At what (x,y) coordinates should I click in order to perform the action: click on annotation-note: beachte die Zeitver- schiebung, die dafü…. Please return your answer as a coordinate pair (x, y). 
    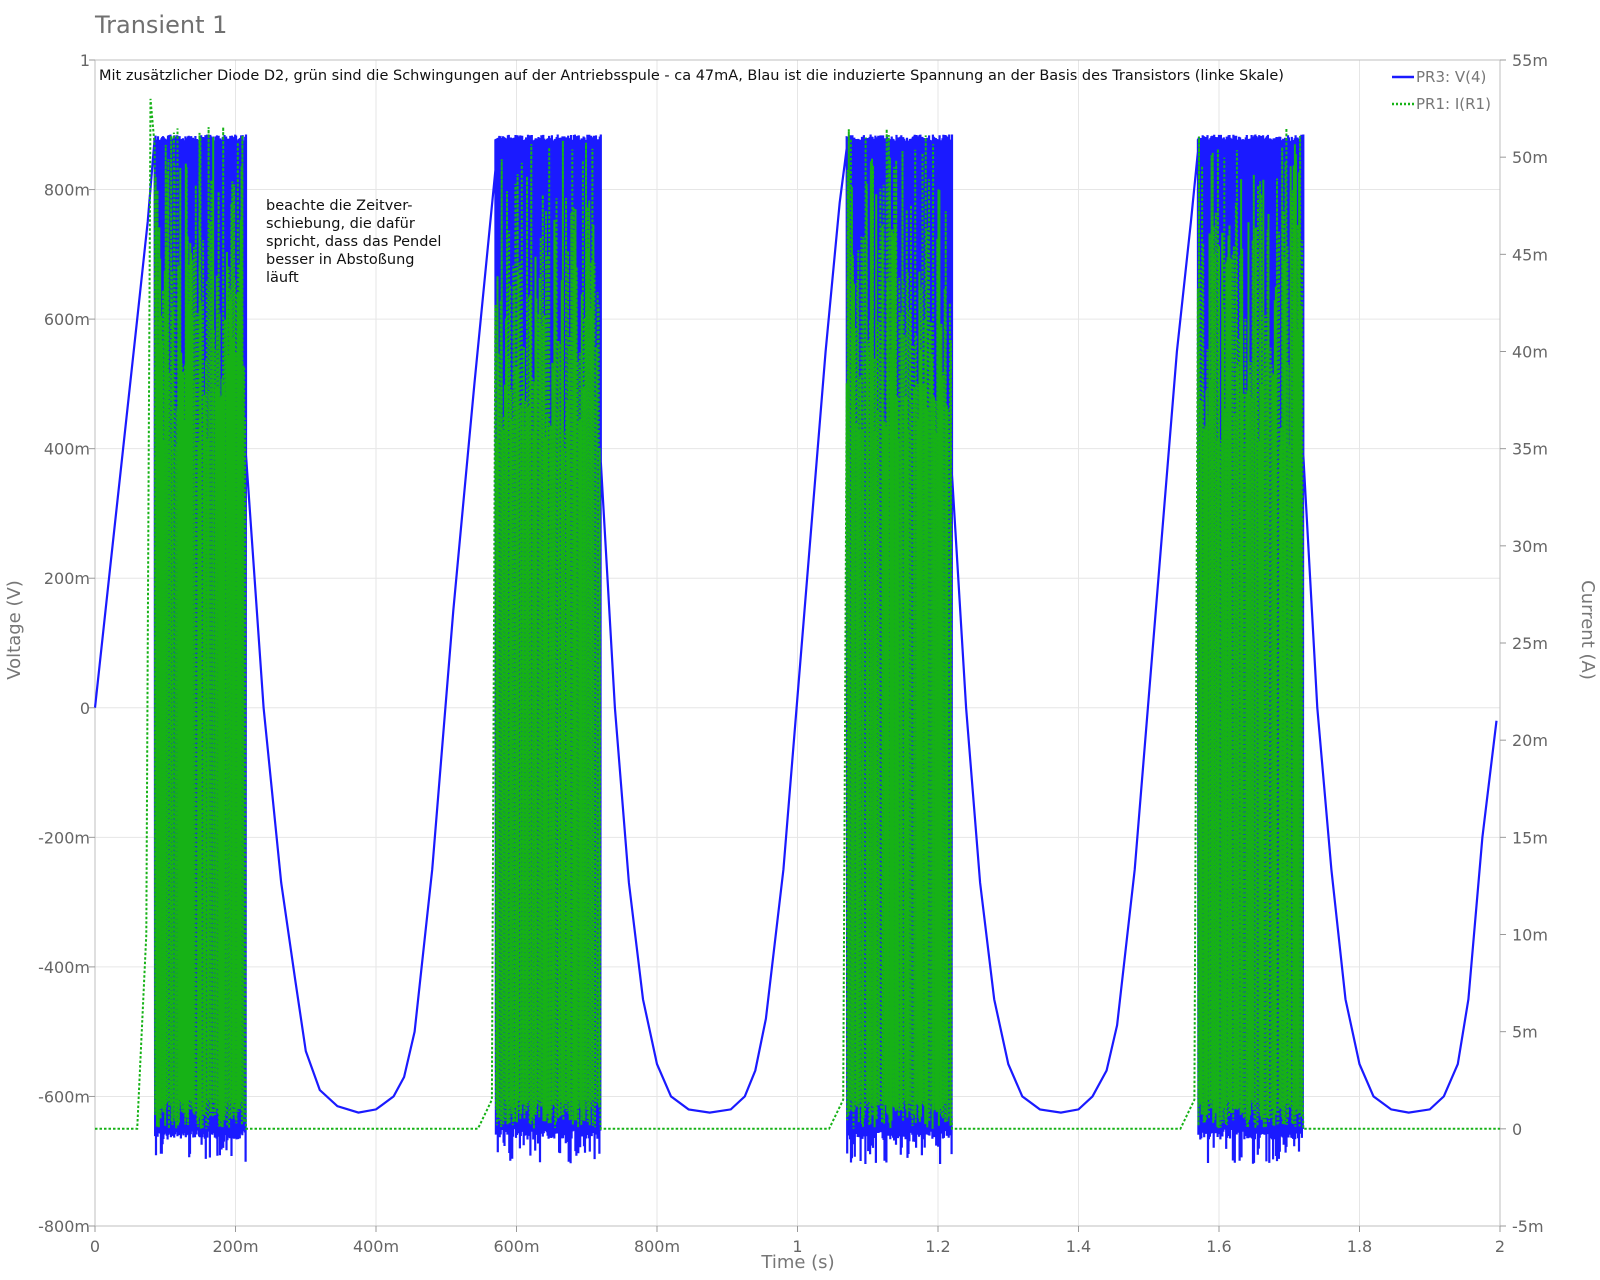
    Looking at the image, I should click on (353, 242).